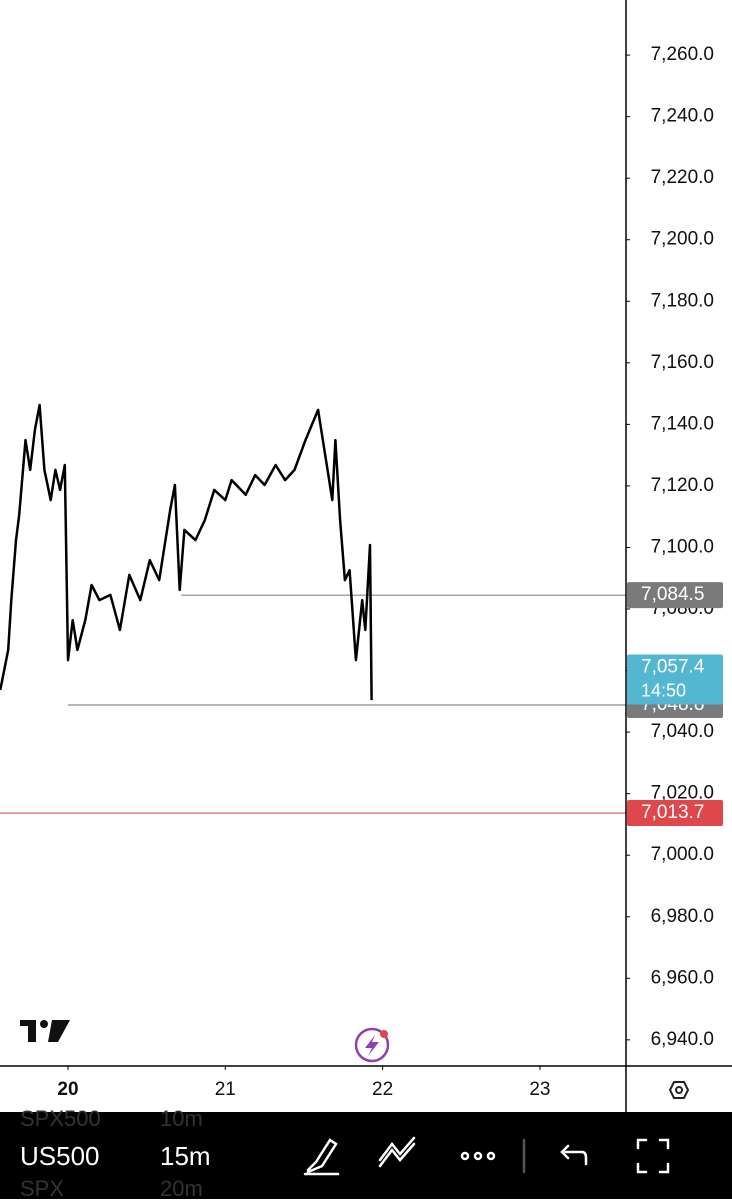 The image size is (732, 1204). What do you see at coordinates (682, 916) in the screenshot?
I see `y-tick-label: 6,980.0` at bounding box center [682, 916].